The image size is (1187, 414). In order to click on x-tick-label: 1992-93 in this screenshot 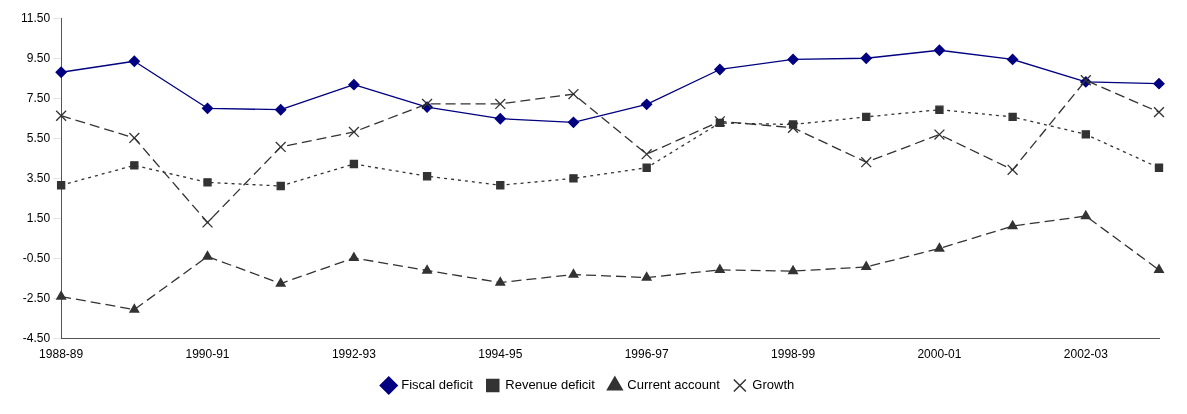, I will do `click(354, 354)`.